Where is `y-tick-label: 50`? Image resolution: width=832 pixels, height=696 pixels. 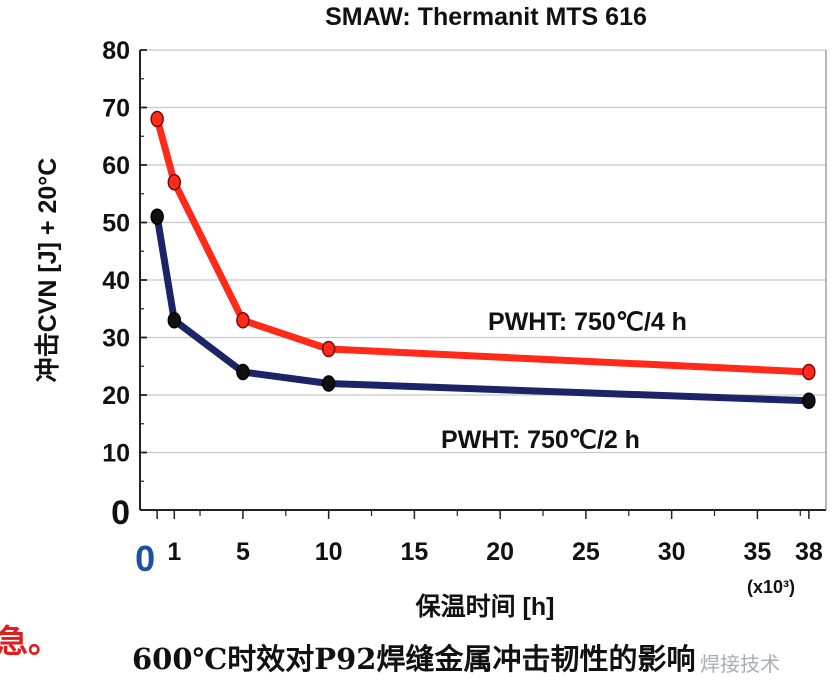 y-tick-label: 50 is located at coordinates (116, 224).